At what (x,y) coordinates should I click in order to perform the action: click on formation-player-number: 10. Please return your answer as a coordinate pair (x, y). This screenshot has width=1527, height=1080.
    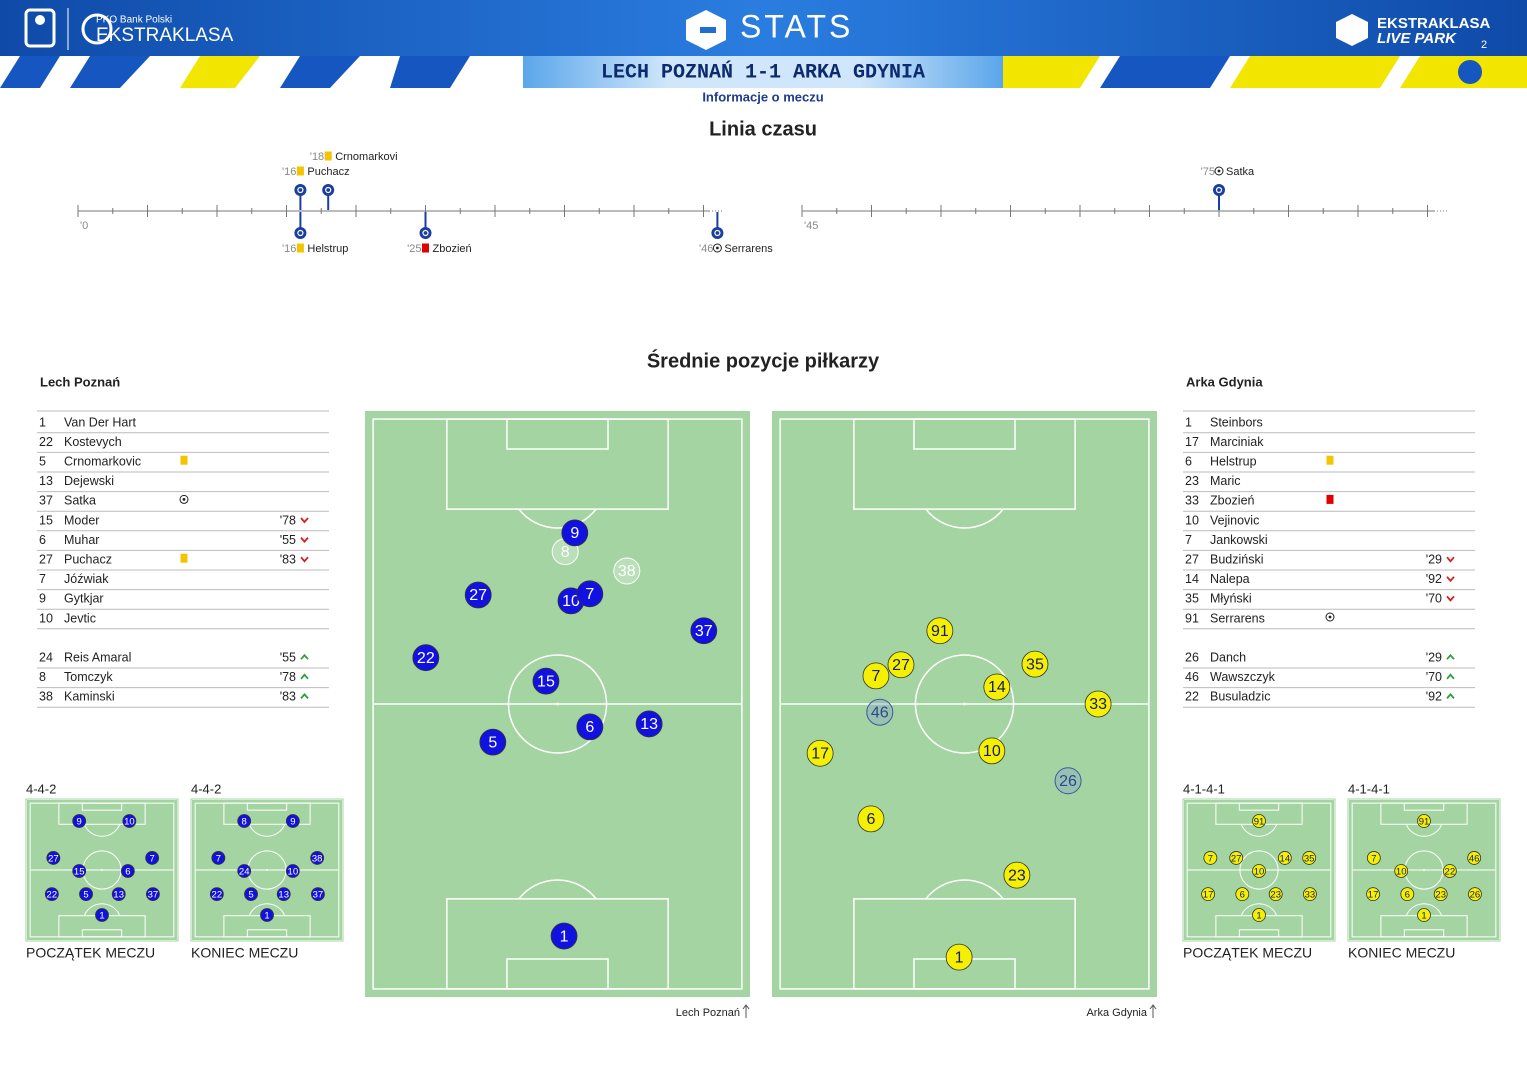
    Looking at the image, I should click on (293, 872).